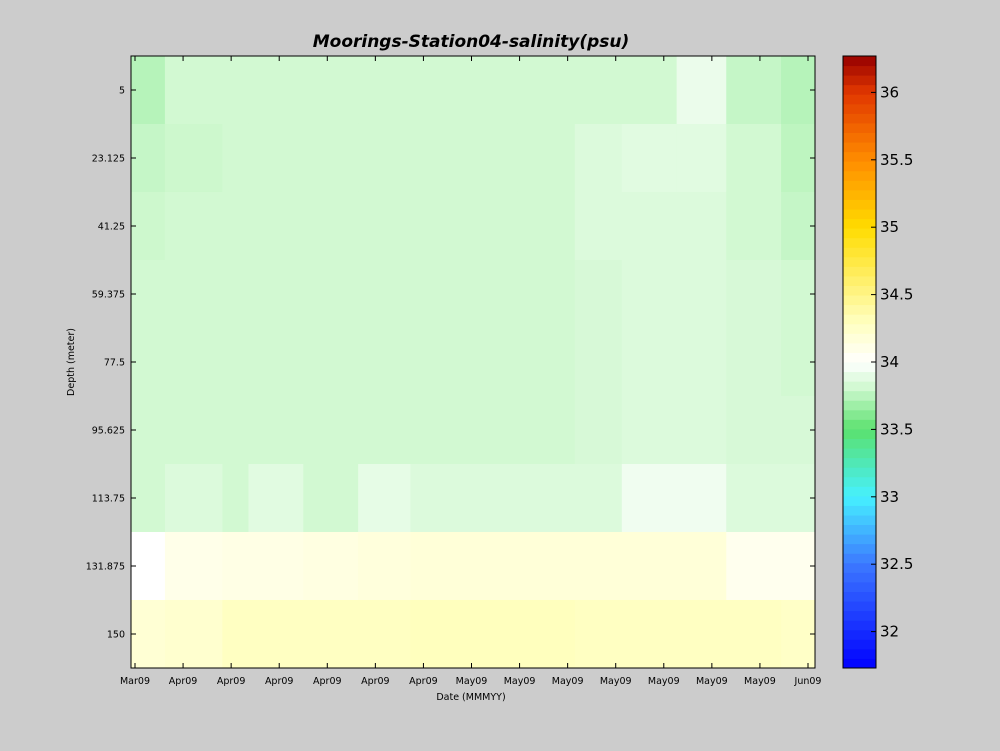 The width and height of the screenshot is (1000, 751). Describe the element at coordinates (116, 635) in the screenshot. I see `y-tick-label: 150` at that location.